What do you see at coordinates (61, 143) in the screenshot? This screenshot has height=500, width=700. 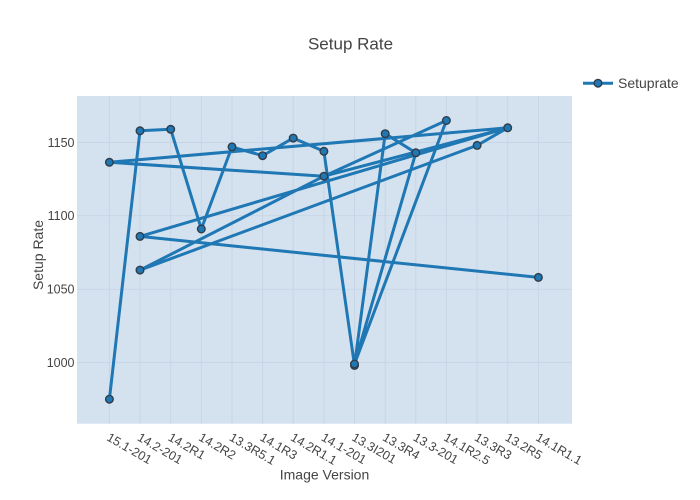 I see `svg-text: 1150` at bounding box center [61, 143].